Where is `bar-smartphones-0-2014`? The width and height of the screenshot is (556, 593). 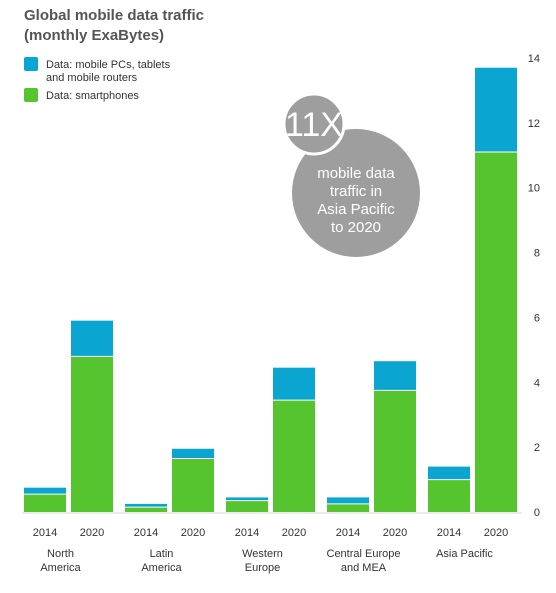
bar-smartphones-0-2014 is located at coordinates (45, 503).